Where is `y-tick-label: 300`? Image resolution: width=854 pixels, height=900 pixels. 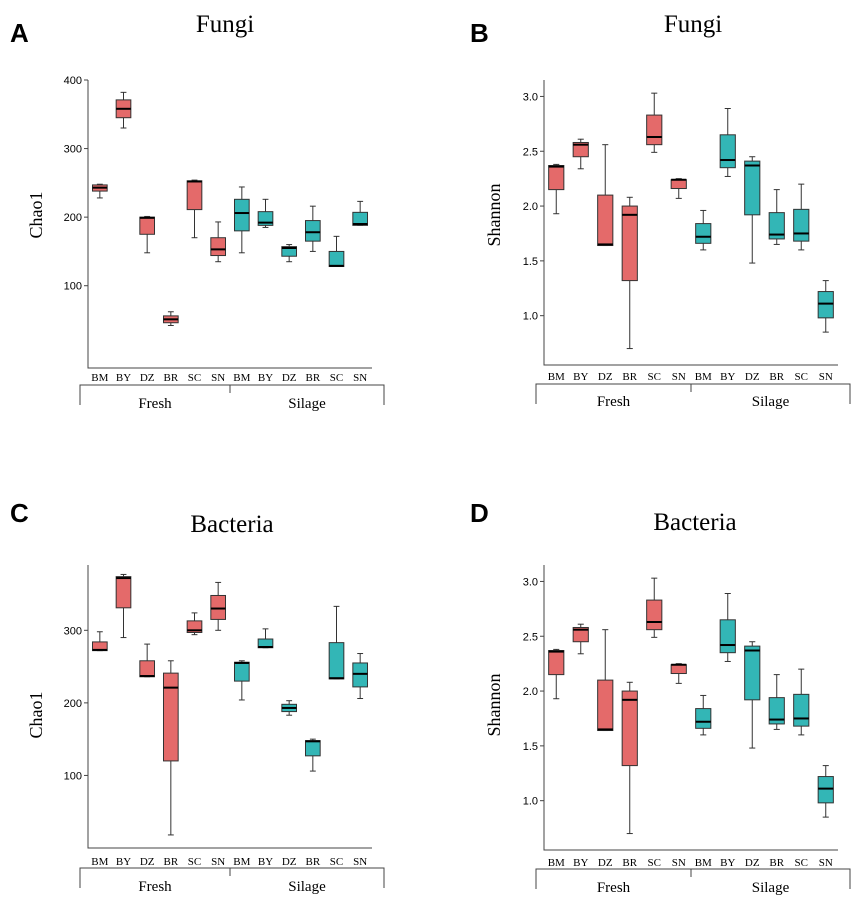 y-tick-label: 300 is located at coordinates (73, 631).